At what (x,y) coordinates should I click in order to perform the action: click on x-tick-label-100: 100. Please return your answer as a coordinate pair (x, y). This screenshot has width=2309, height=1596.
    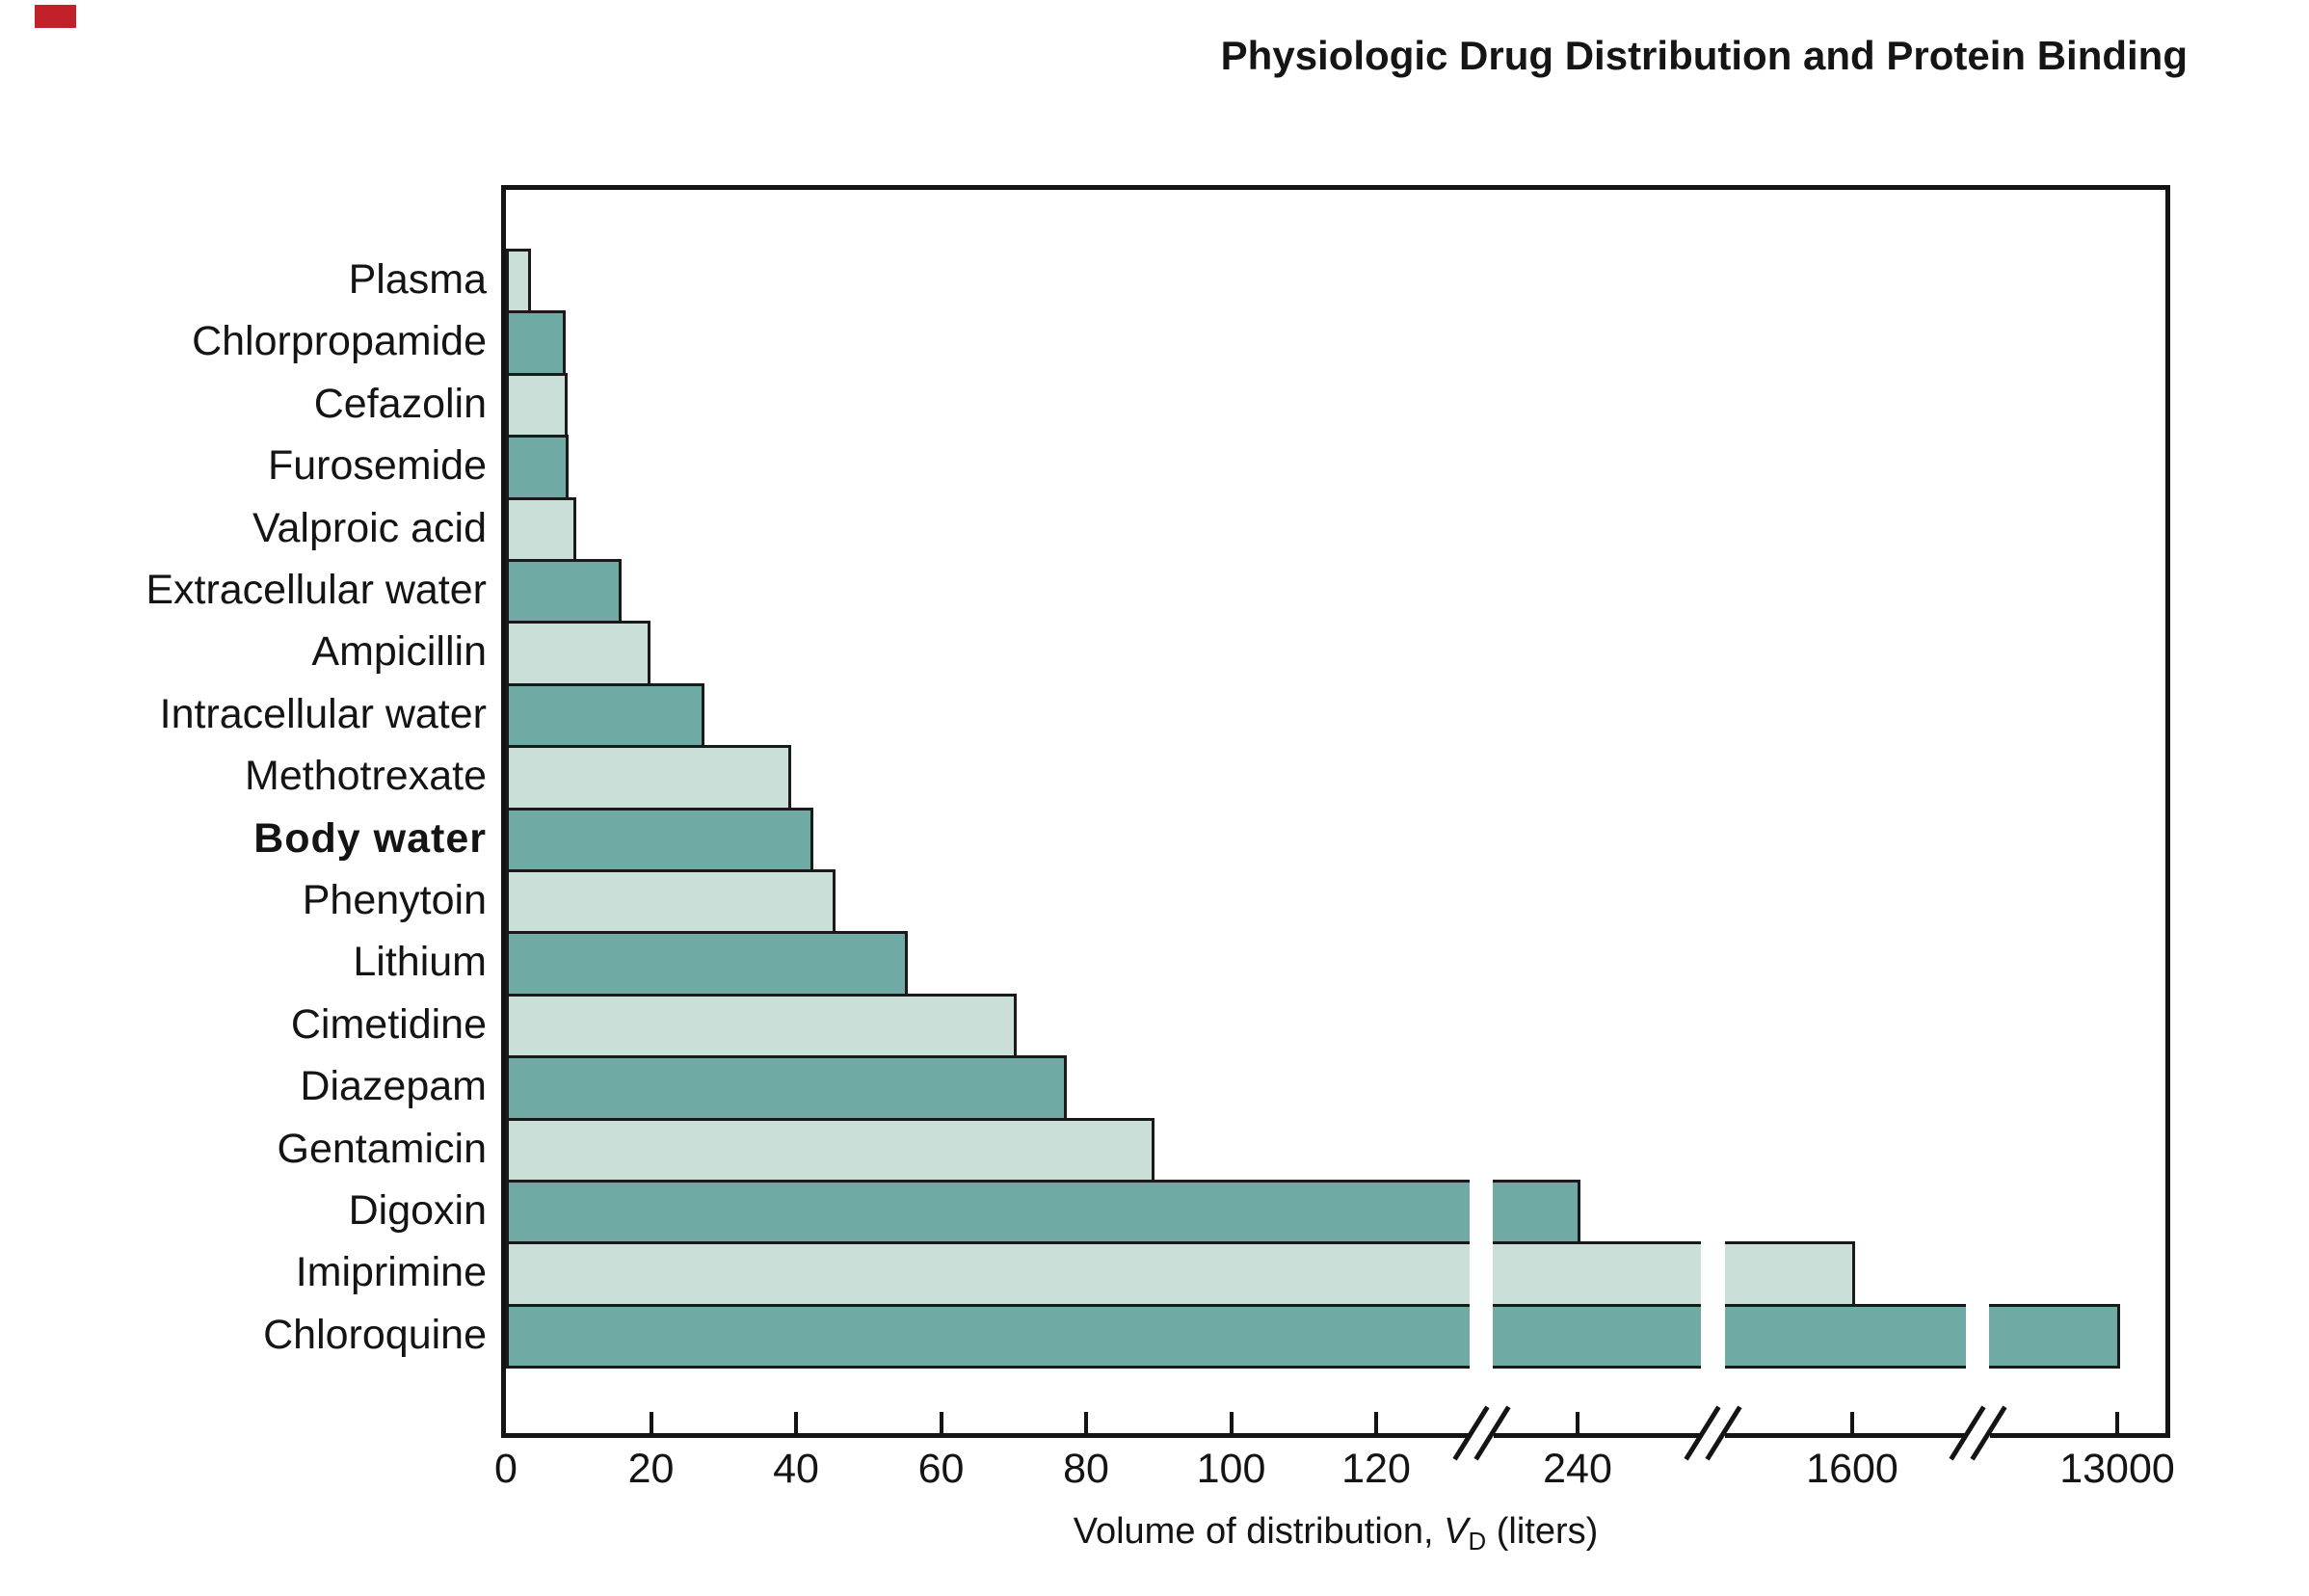
    Looking at the image, I should click on (1231, 1469).